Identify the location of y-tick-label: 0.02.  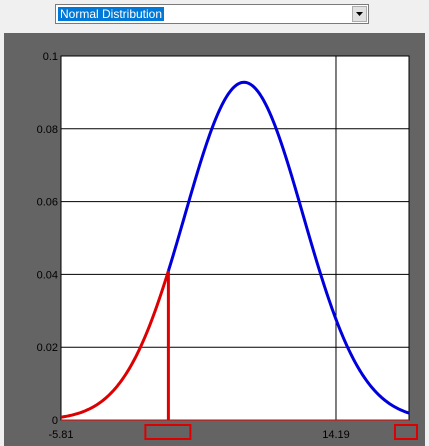
(47, 348).